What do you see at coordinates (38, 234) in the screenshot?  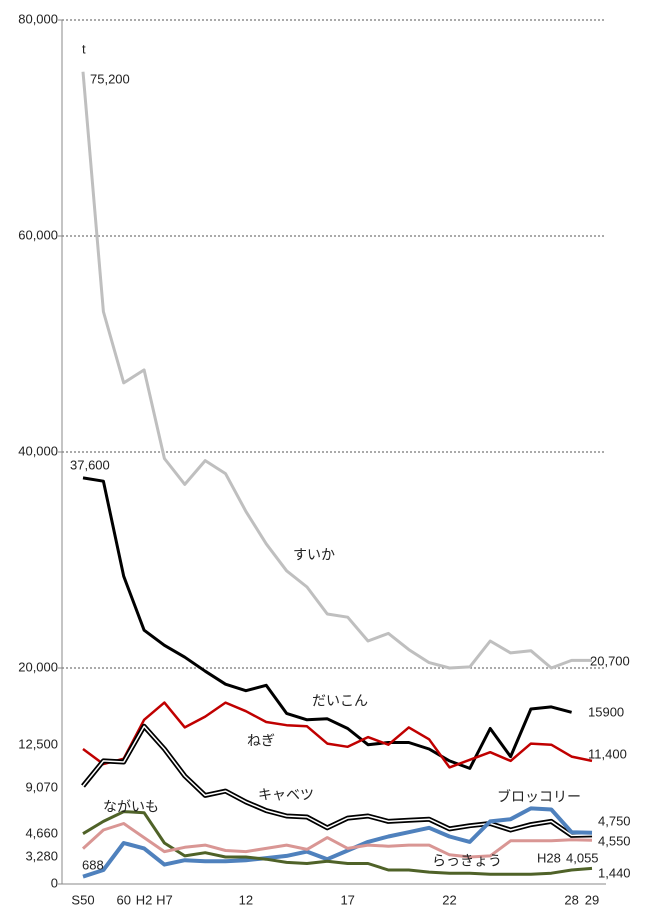 I see `y-tick-label: 60,000` at bounding box center [38, 234].